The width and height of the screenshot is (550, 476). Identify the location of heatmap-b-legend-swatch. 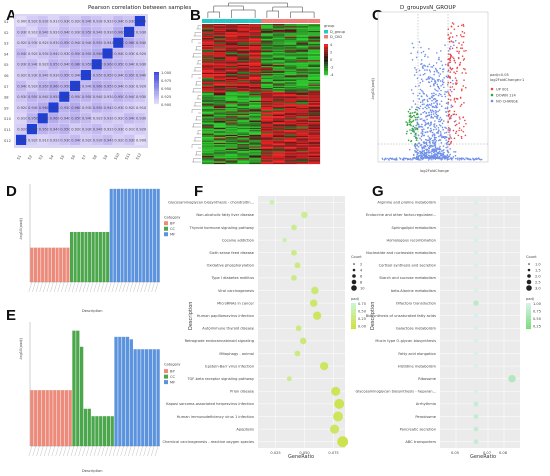
(326, 37).